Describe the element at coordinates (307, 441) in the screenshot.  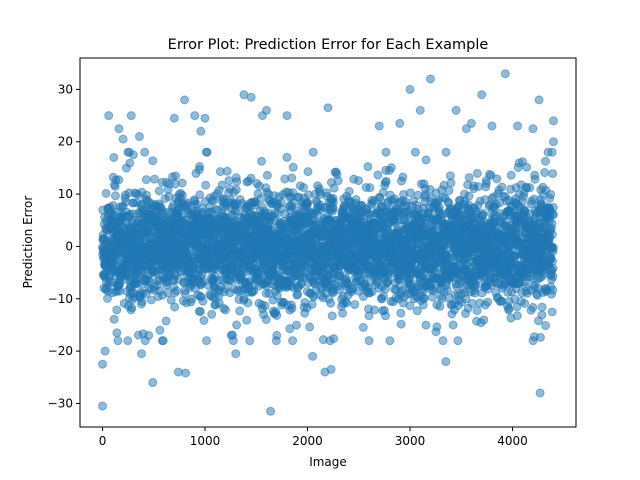
I see `x-tick-label: 2000` at that location.